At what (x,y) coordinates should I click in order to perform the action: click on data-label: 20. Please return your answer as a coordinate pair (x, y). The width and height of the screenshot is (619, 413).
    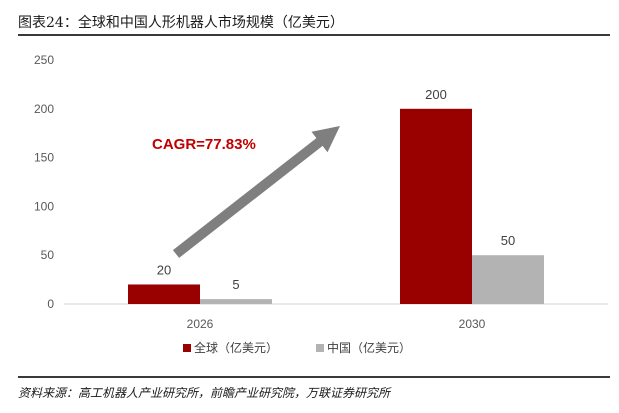
    Looking at the image, I should click on (164, 269).